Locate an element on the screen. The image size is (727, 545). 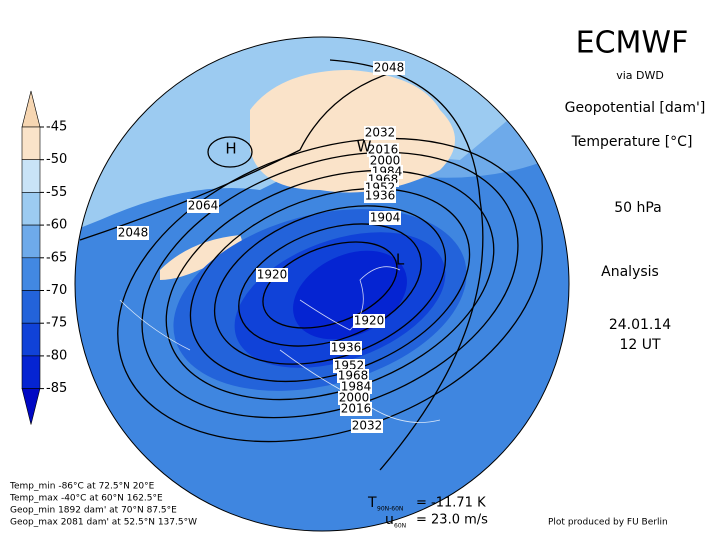
index-subscript: 90N-60N is located at coordinates (390, 509).